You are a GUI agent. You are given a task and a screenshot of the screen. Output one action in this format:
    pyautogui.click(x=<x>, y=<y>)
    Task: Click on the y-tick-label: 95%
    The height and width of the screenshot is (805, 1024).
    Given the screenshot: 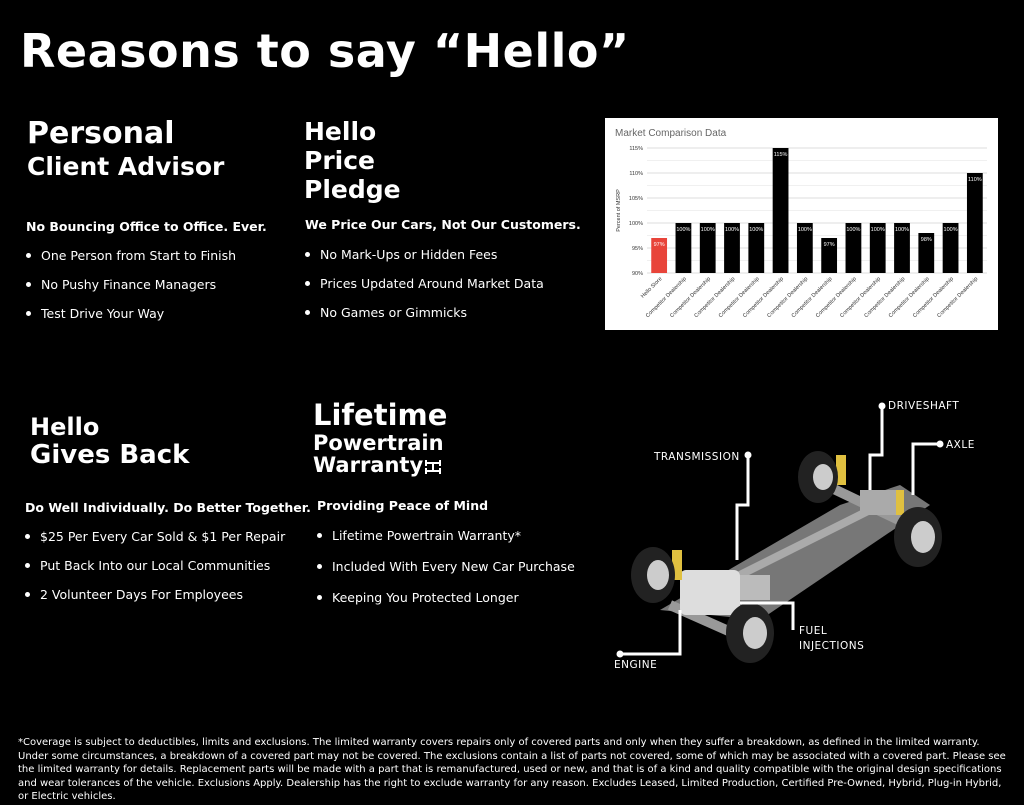 What is the action you would take?
    pyautogui.click(x=637, y=249)
    